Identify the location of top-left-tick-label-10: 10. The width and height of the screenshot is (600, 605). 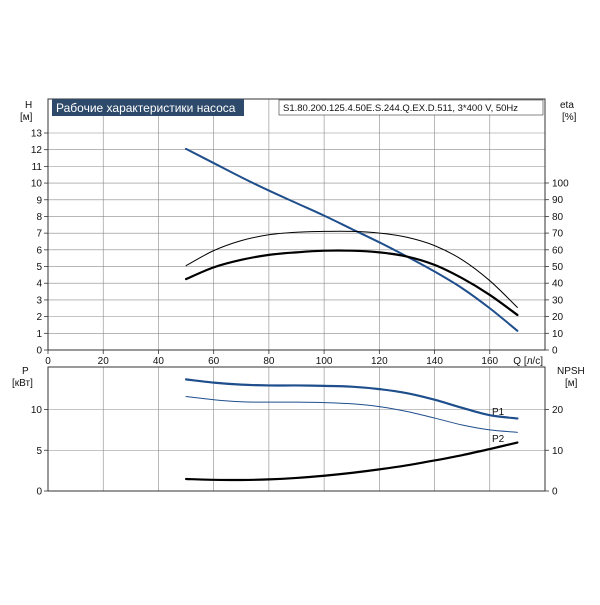
(37, 184).